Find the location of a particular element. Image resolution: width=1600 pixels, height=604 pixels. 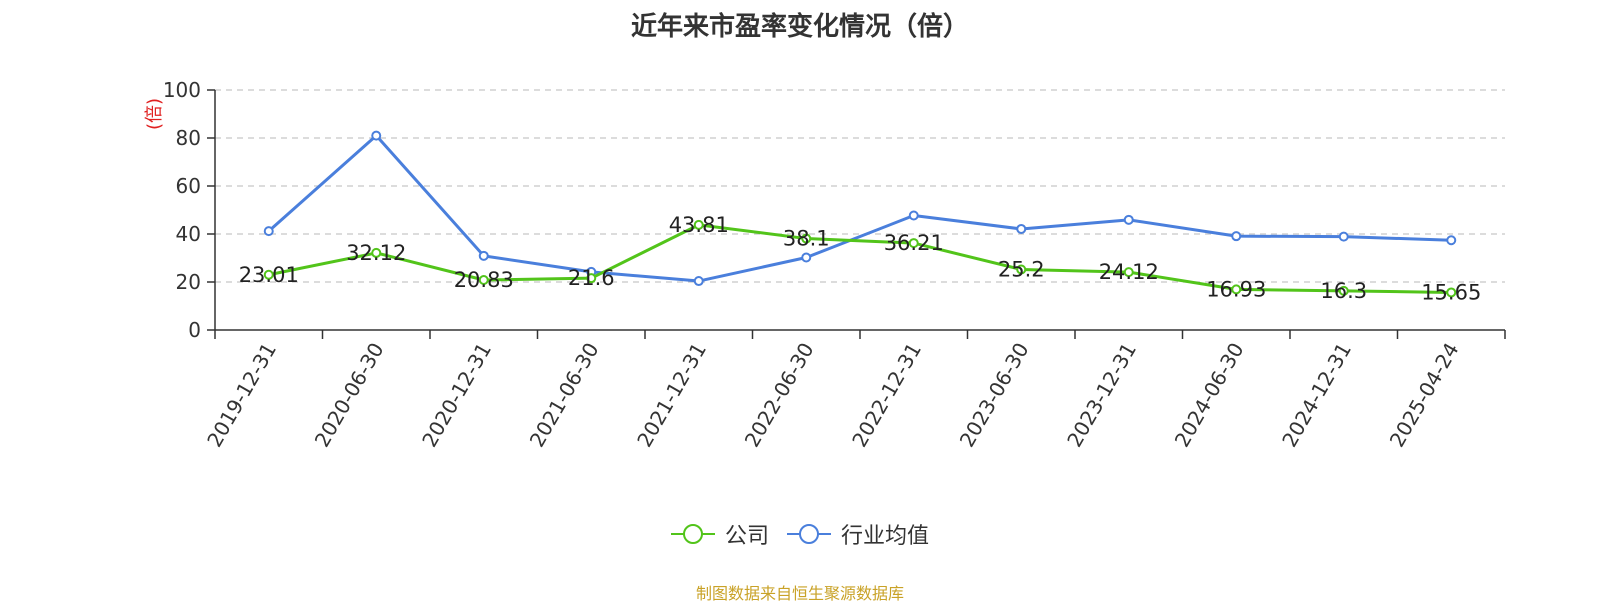

legend-company-icon is located at coordinates (692, 534).